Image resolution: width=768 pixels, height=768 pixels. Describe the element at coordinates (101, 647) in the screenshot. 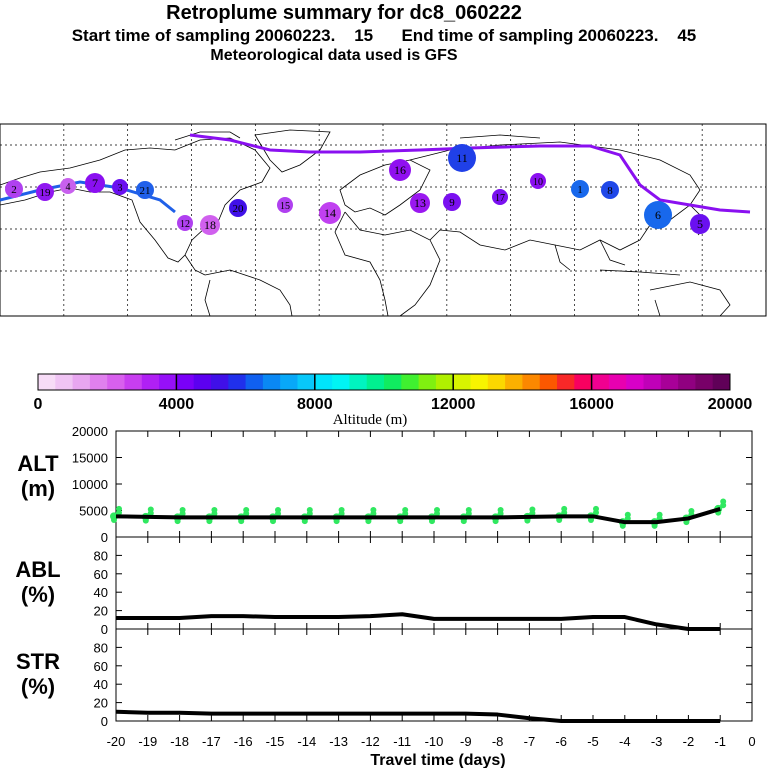

I see `y-tick-label: 80` at that location.